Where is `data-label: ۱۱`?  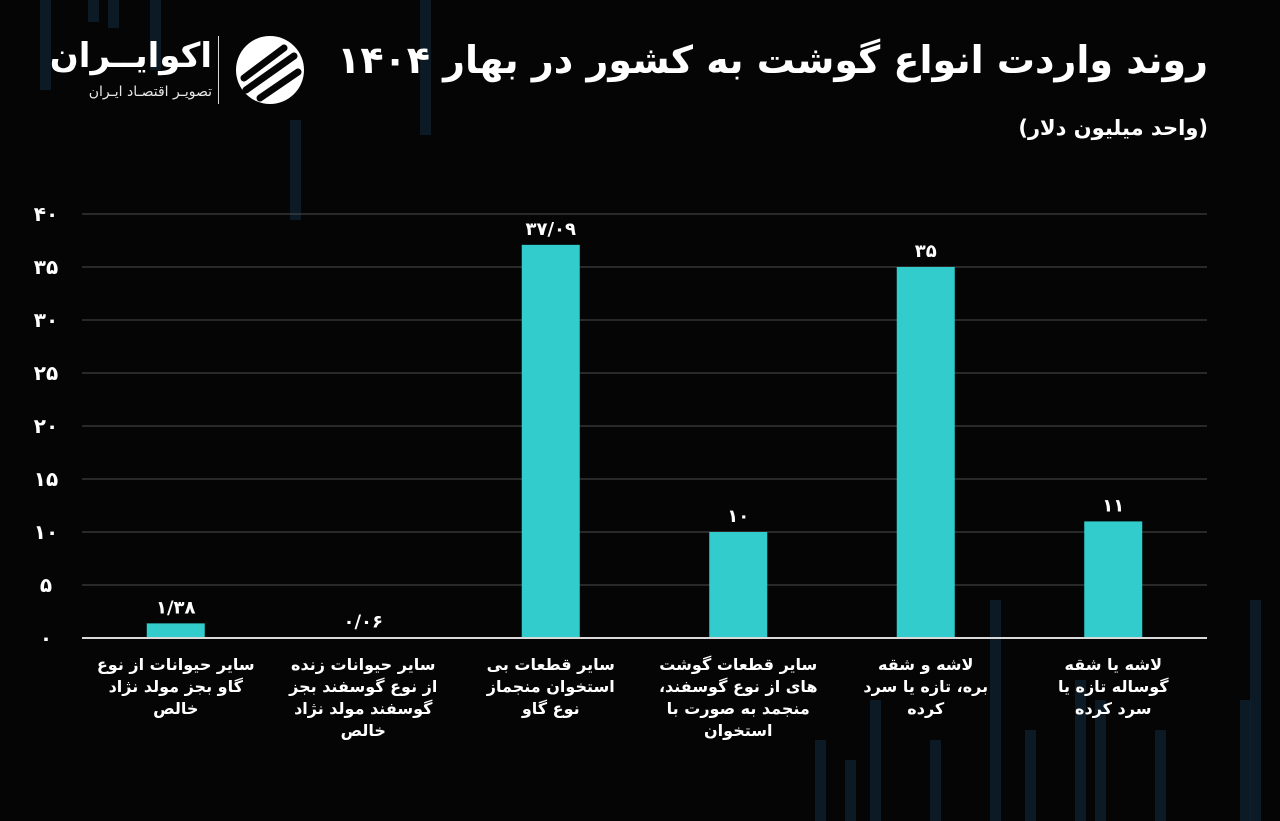
data-label: ۱۱ is located at coordinates (1113, 505).